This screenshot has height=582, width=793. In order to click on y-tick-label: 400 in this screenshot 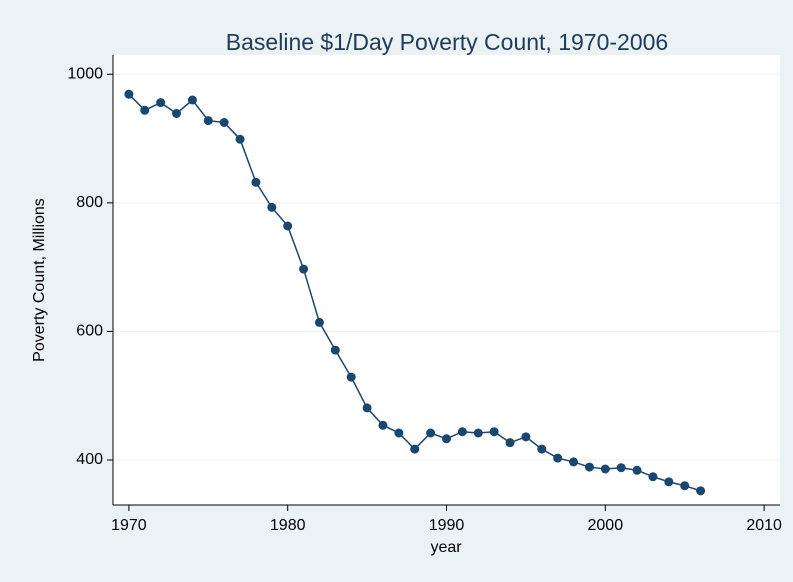, I will do `click(89, 459)`.